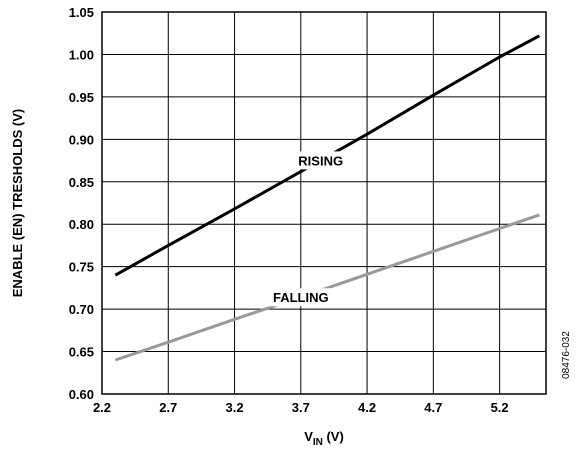  I want to click on y-axis-label: ENABLE (EN) TRESHOLDS (V), so click(17, 203).